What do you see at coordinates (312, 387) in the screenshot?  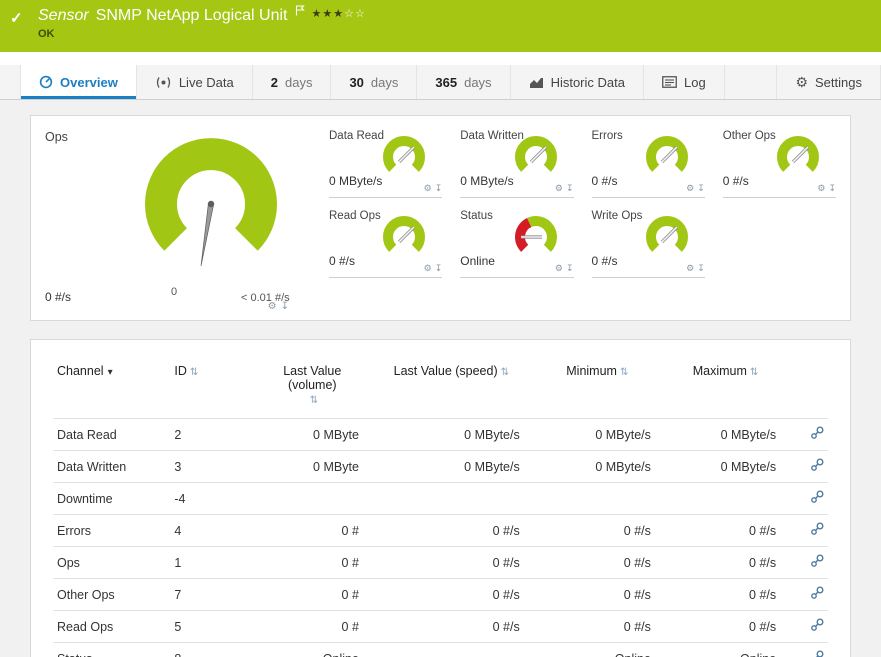 I see `col-header-last-value-volume: Last Value (volume) ⇅` at bounding box center [312, 387].